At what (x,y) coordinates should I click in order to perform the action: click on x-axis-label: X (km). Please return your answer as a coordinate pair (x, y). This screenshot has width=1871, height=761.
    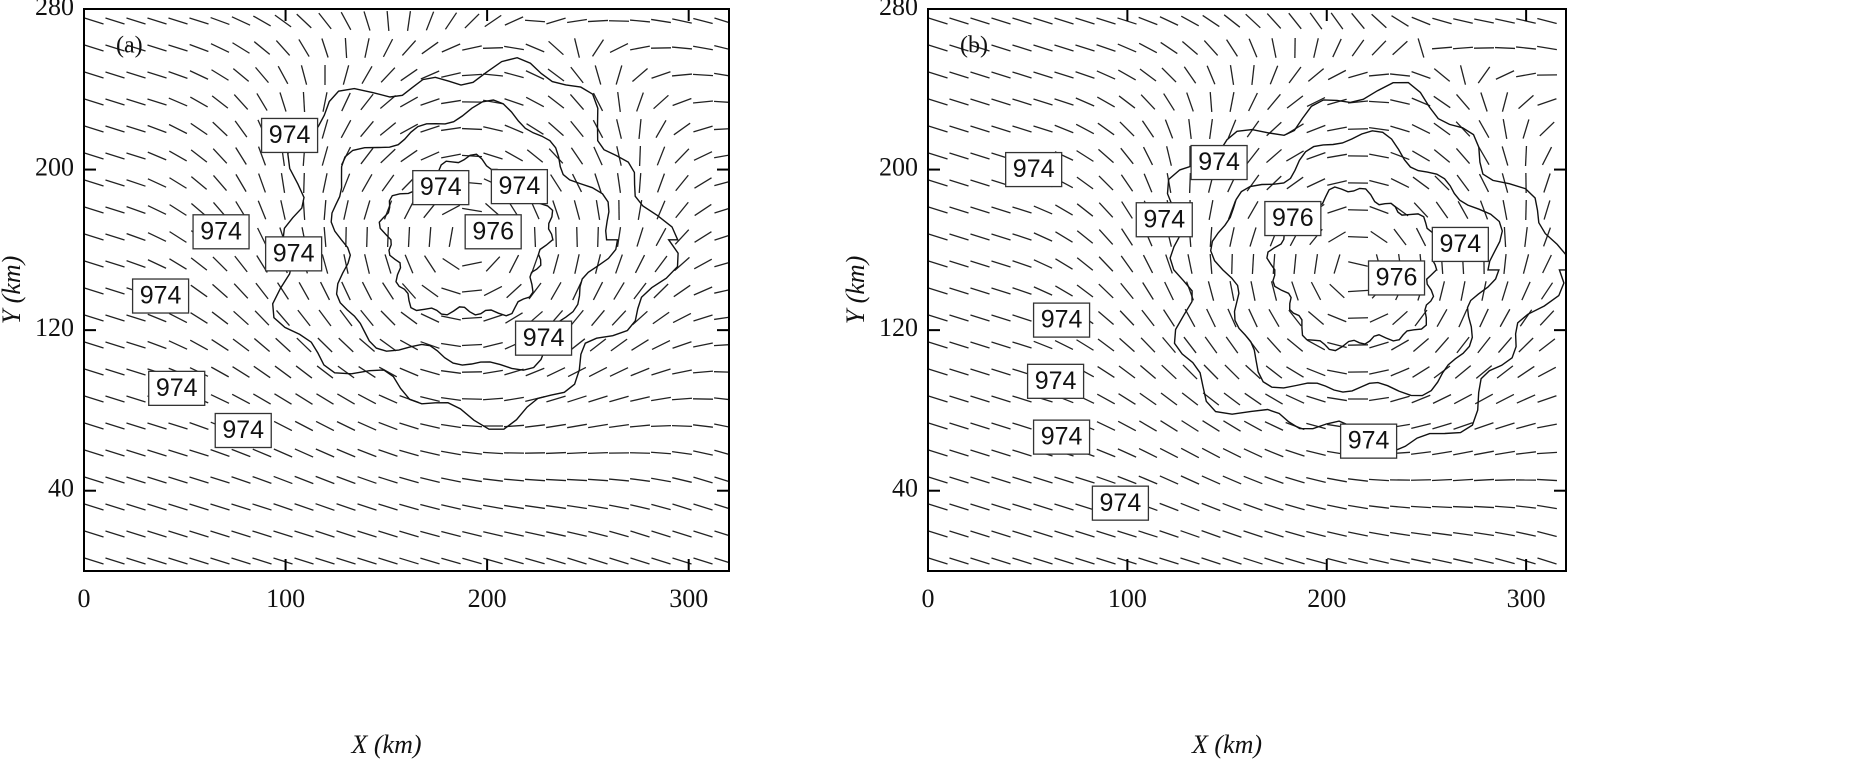
    Looking at the image, I should click on (385, 744).